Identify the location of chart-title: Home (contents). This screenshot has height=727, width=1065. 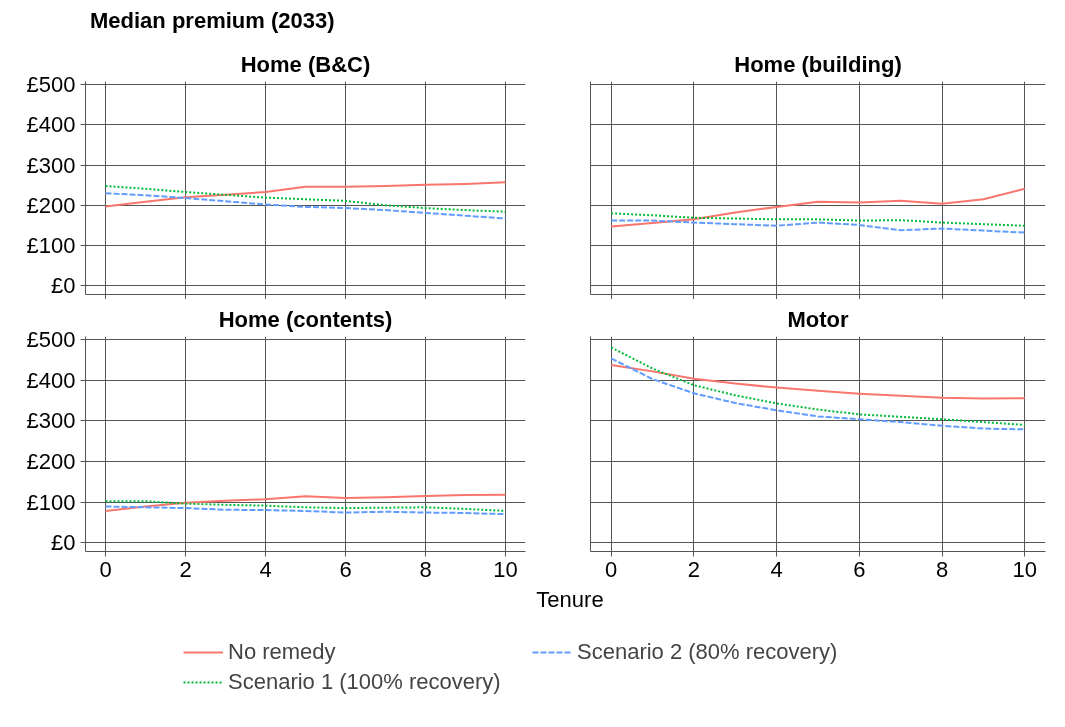
(305, 319).